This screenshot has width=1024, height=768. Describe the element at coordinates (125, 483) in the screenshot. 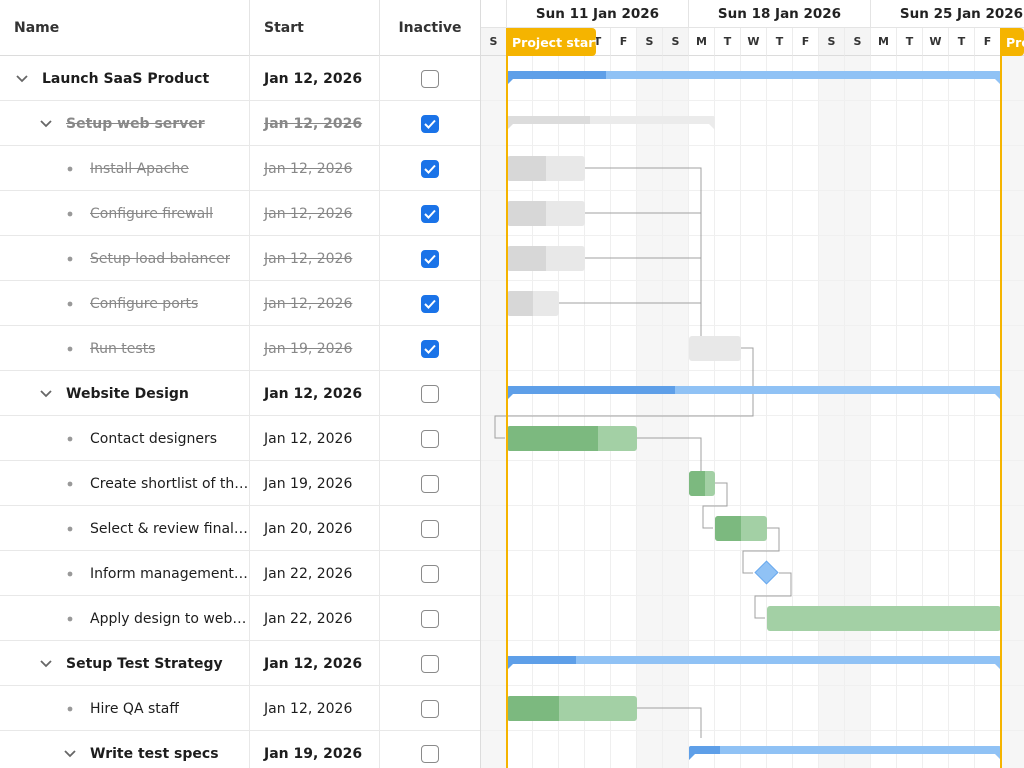

I see `cell-name: Create shortlist of three designers` at that location.